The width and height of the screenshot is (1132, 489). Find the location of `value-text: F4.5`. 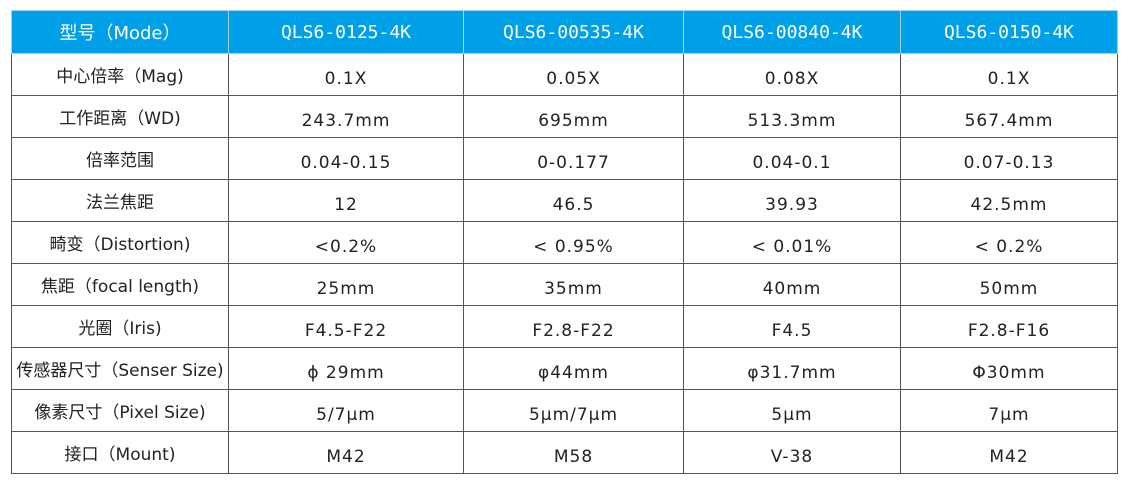

value-text: F4.5 is located at coordinates (792, 330).